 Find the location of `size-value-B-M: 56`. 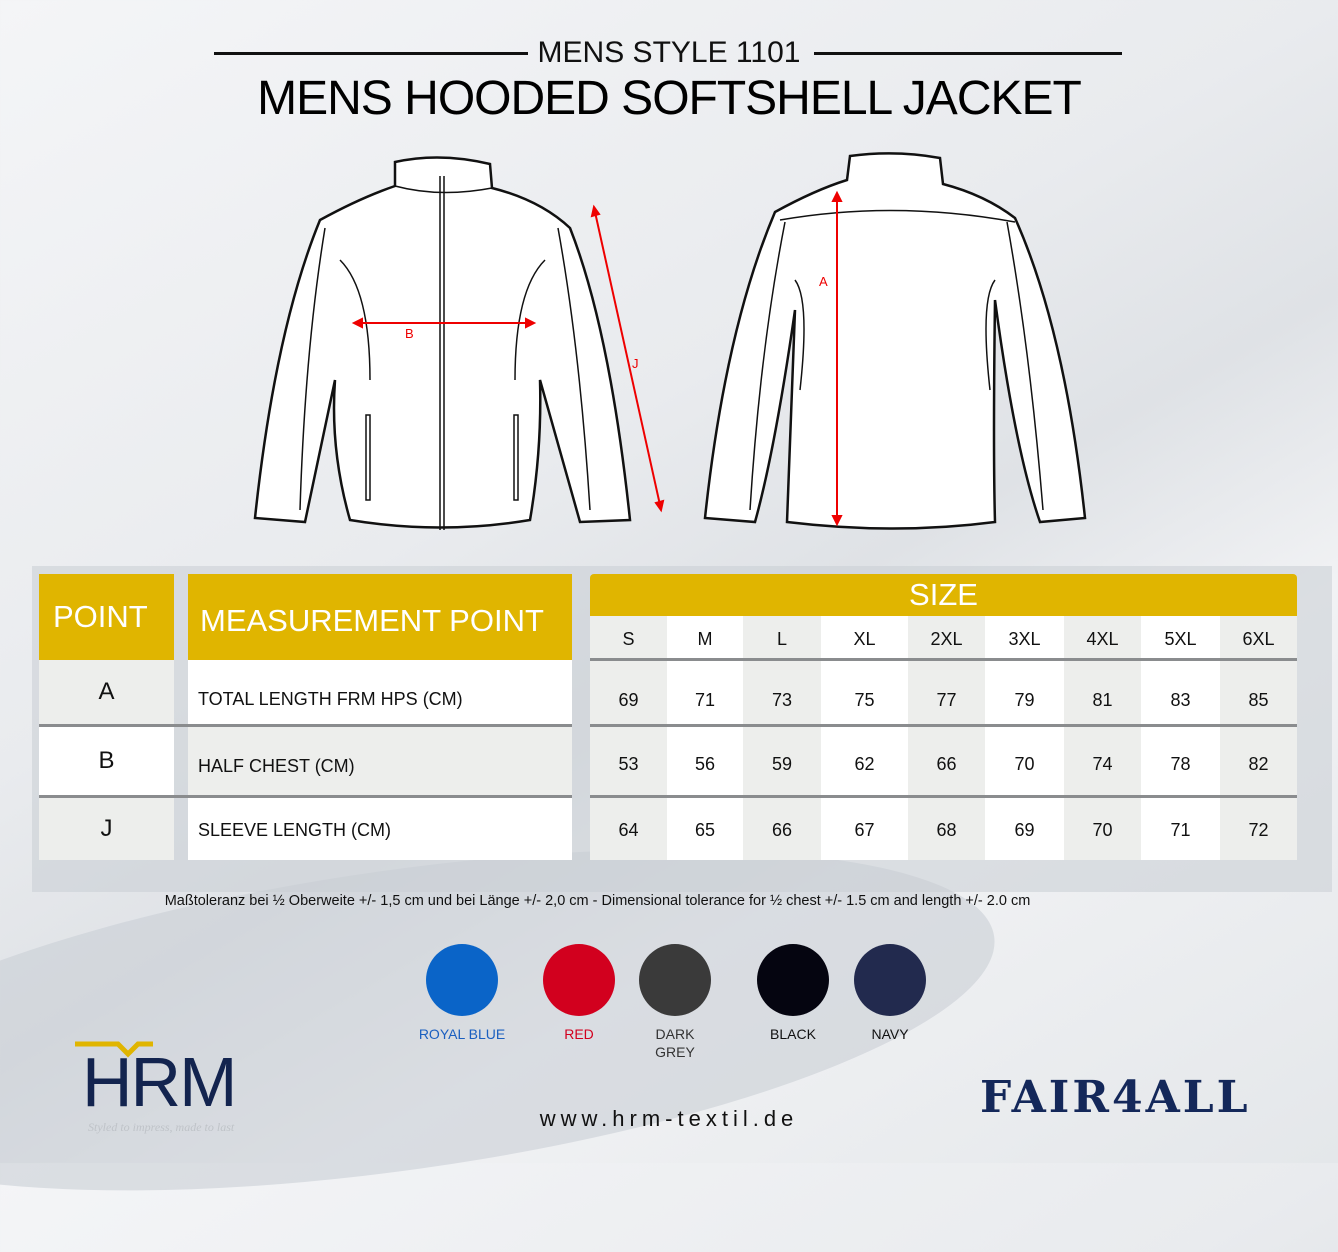

size-value-B-M: 56 is located at coordinates (705, 763).